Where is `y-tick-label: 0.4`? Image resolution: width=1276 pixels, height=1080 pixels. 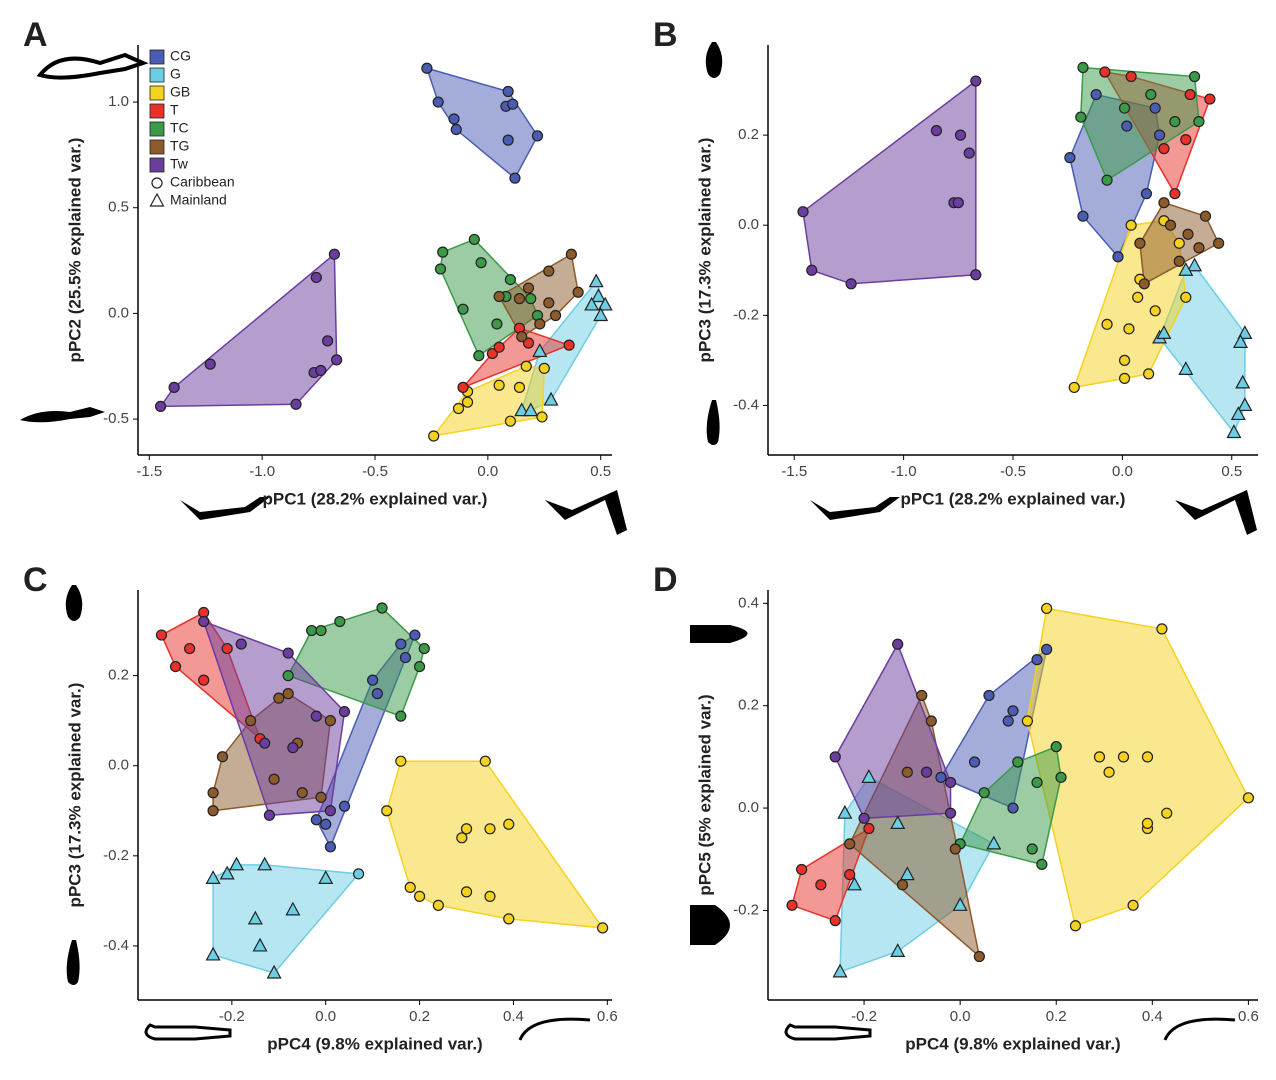 y-tick-label: 0.4 is located at coordinates (748, 602).